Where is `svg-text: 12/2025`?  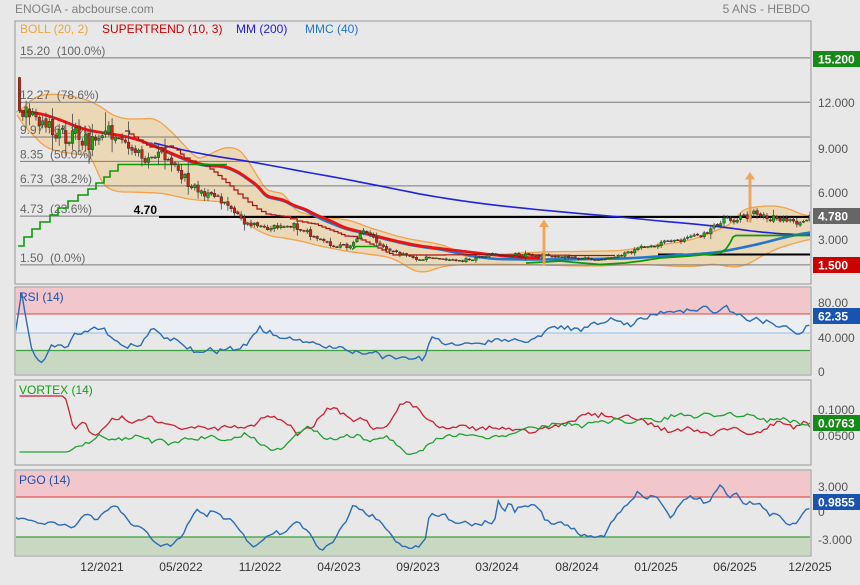 svg-text: 12/2025 is located at coordinates (810, 567).